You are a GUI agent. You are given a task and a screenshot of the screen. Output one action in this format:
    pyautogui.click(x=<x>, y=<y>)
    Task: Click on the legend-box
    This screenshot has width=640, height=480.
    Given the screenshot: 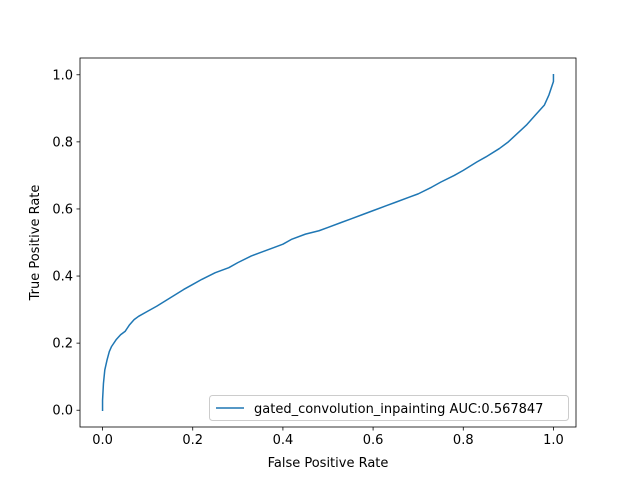 What is the action you would take?
    pyautogui.click(x=389, y=408)
    